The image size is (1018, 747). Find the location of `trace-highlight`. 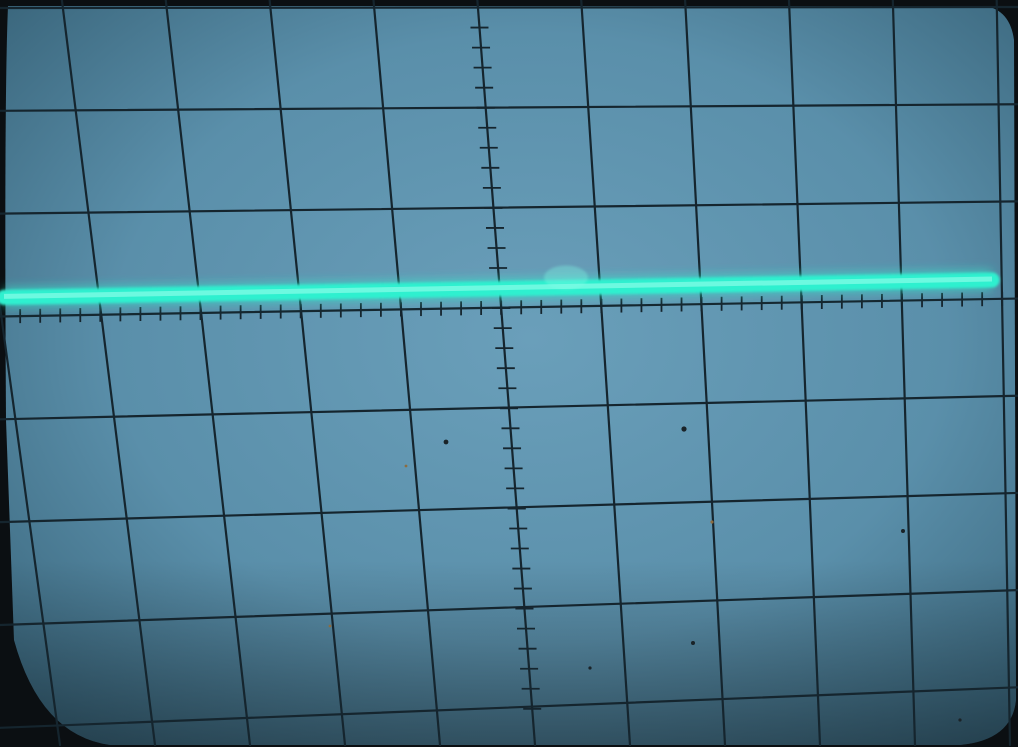

trace-highlight is located at coordinates (498, 287).